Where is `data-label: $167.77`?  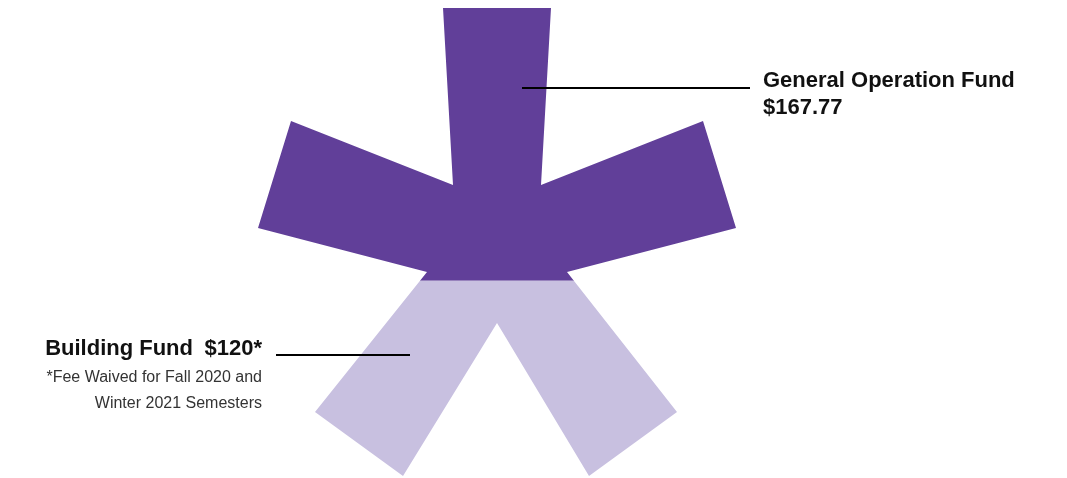 data-label: $167.77 is located at coordinates (803, 106).